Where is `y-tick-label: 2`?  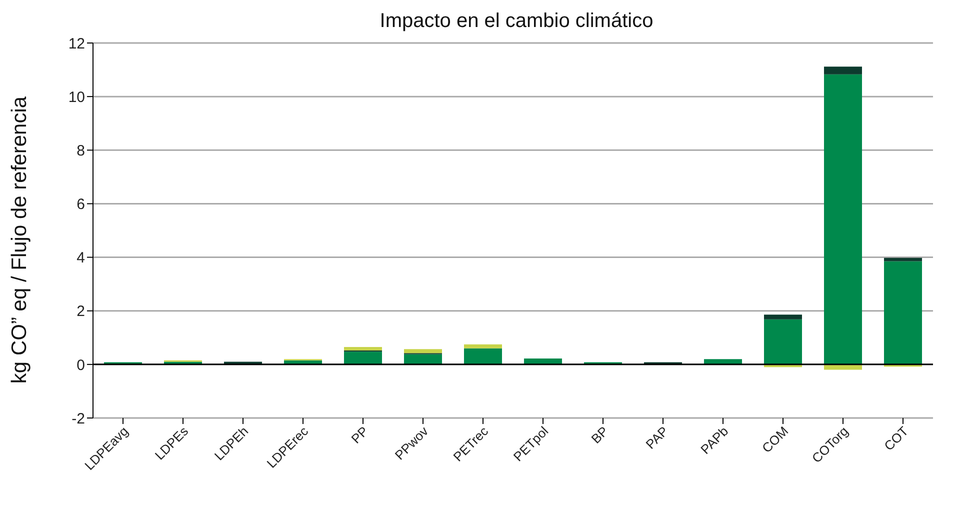 y-tick-label: 2 is located at coordinates (80, 311).